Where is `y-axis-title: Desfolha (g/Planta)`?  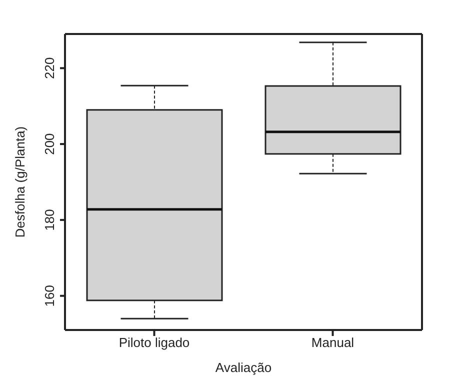
y-axis-title: Desfolha (g/Planta) is located at coordinates (20, 182).